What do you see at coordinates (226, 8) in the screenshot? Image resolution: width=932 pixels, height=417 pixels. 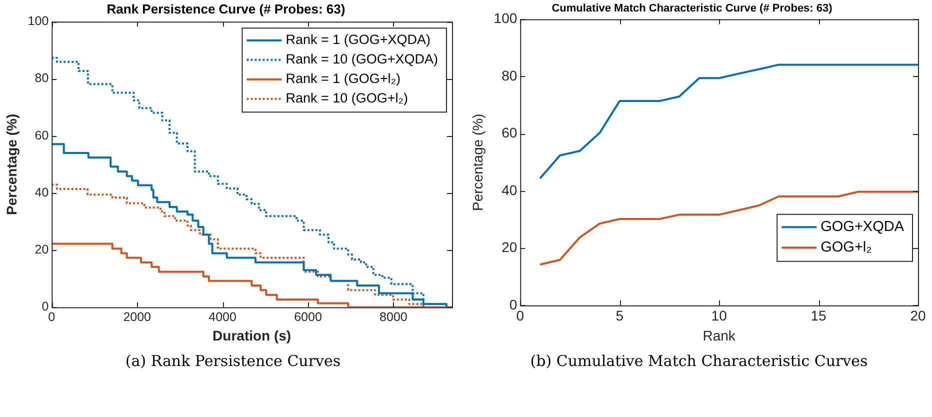 I see `chart-title: Rank Persistence Curve (# Probes: 63)` at bounding box center [226, 8].